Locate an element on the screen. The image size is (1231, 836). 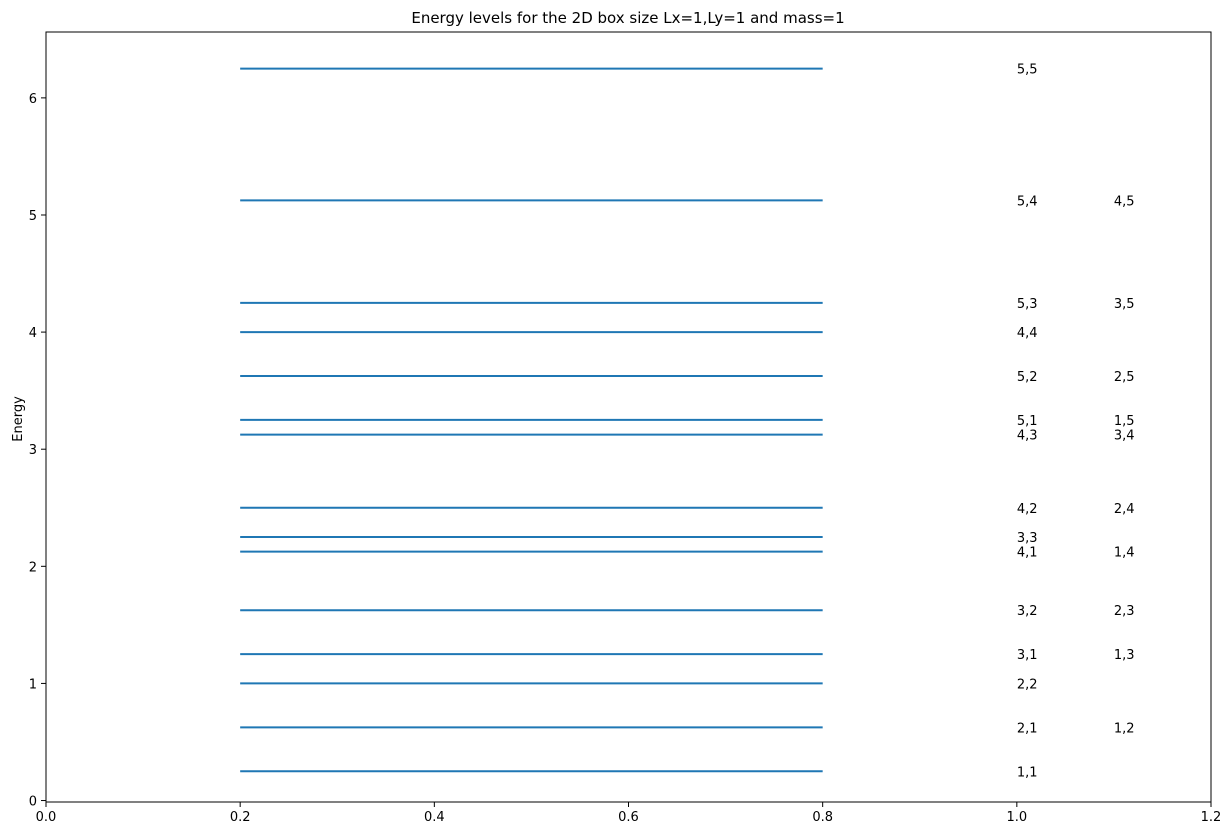
x-axis-ticks: 0.0 0.2 0.4 0.6 0.8 1.0 1.2 is located at coordinates (629, 813).